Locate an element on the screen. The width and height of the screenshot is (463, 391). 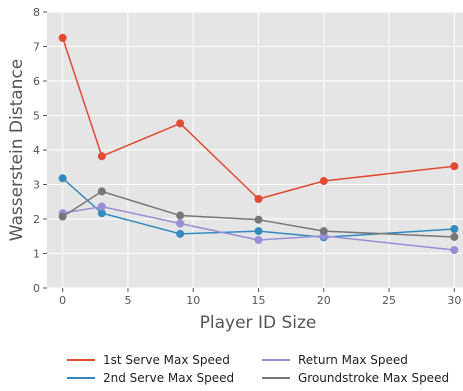
y-tick-label: 6 is located at coordinates (36, 81).